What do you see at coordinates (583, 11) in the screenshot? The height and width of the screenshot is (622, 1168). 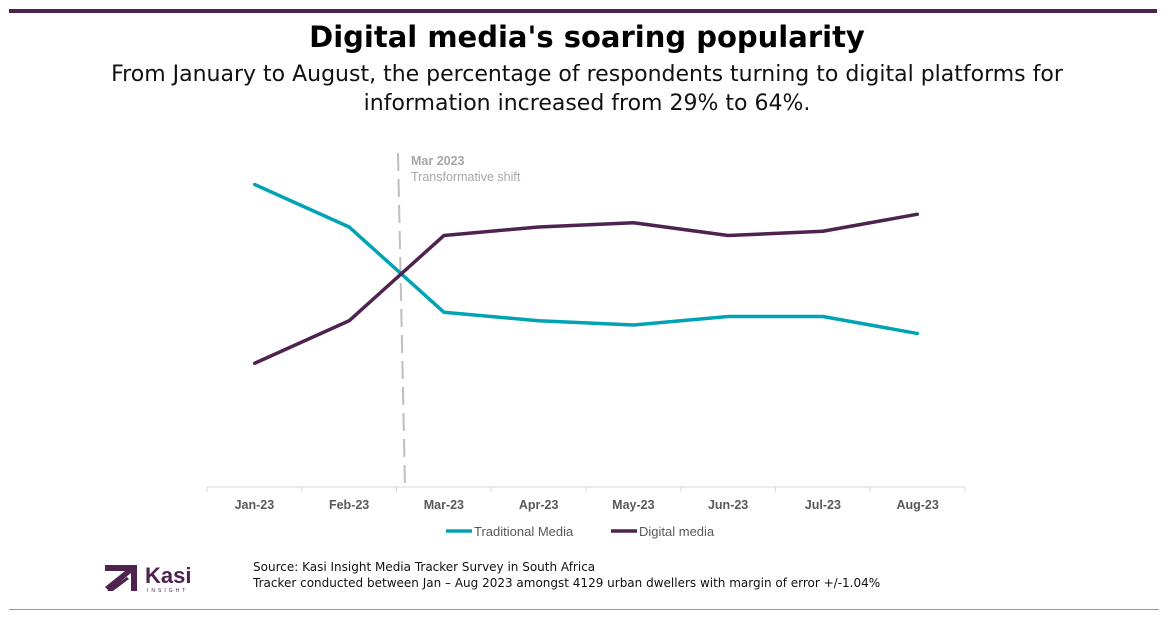 I see `top-rule` at bounding box center [583, 11].